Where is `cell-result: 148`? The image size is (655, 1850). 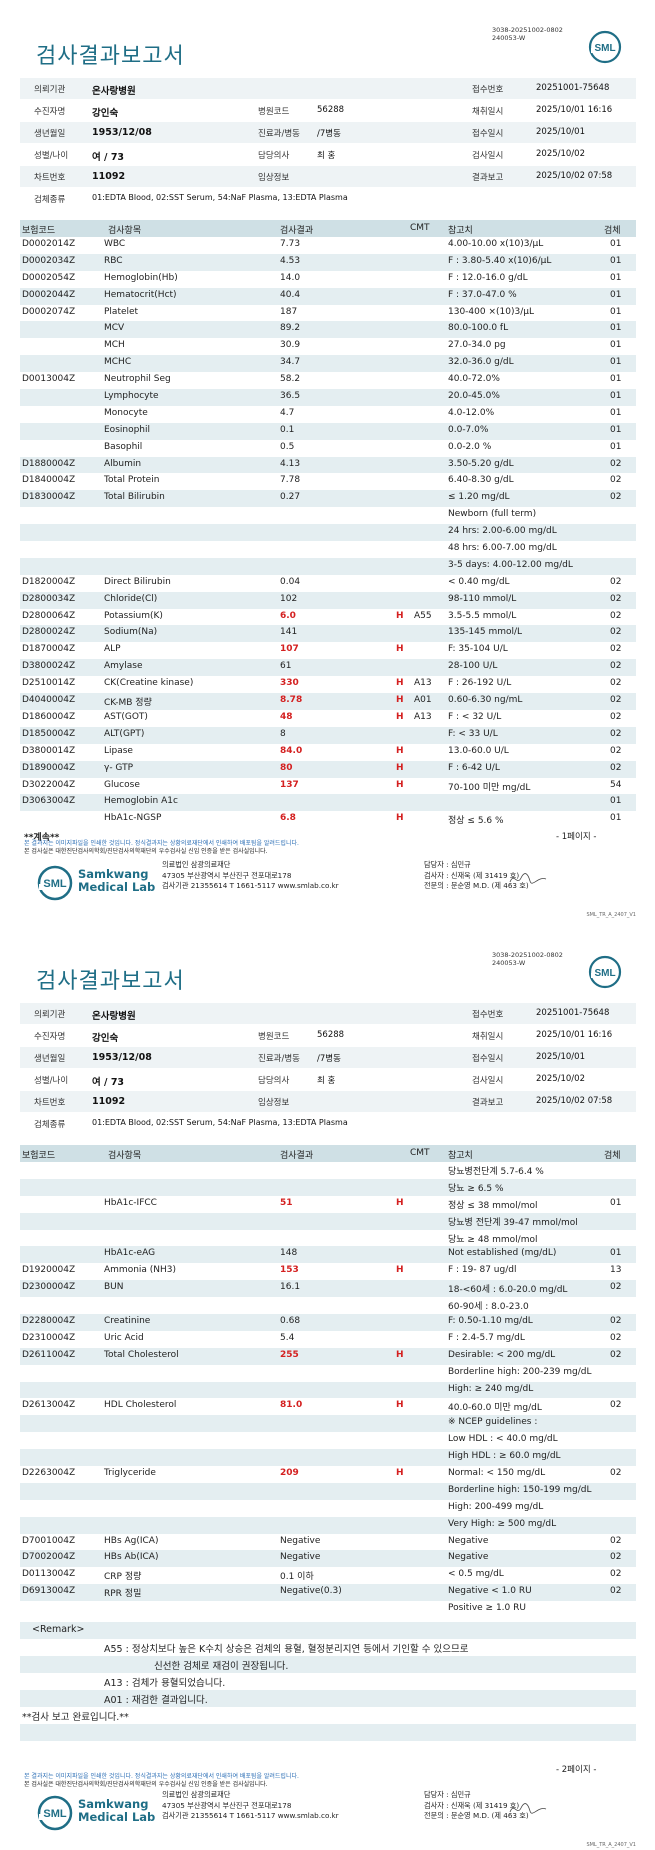
cell-result: 148 is located at coordinates (289, 1253).